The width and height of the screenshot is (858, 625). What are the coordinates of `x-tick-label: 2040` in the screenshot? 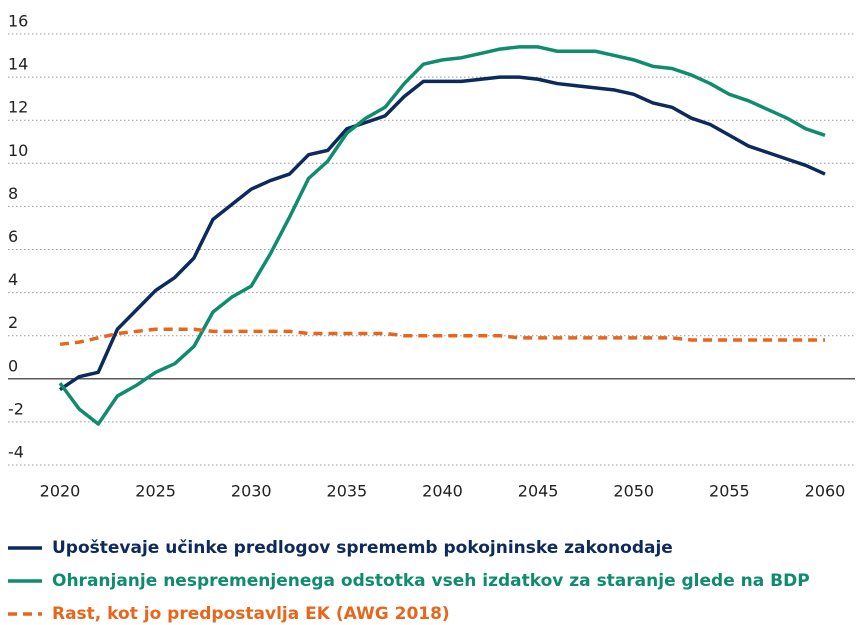 It's located at (442, 491).